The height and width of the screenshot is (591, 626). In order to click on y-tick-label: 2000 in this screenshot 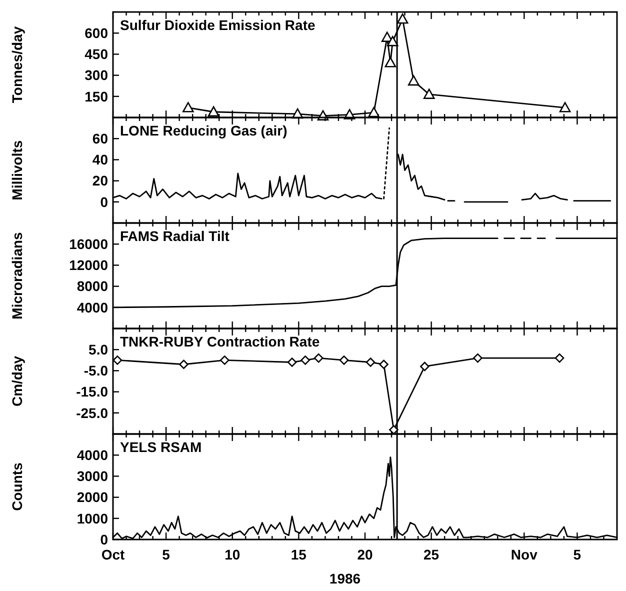, I will do `click(92, 497)`.